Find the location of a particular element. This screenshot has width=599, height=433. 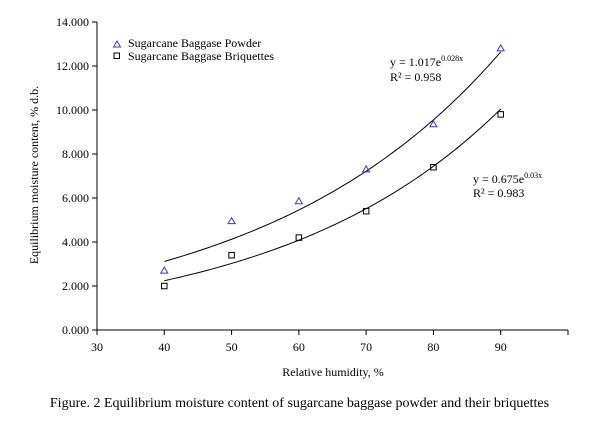

equation-briquettes: y = 0.675e0.03x R² = 0.983 is located at coordinates (507, 185).